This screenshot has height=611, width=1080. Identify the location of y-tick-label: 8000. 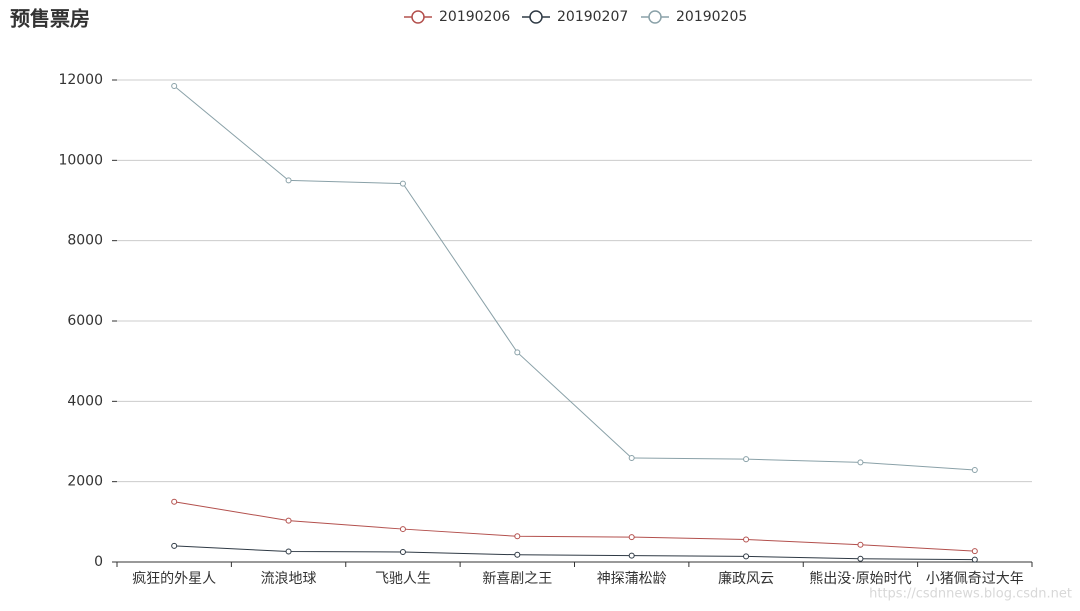
(85, 241).